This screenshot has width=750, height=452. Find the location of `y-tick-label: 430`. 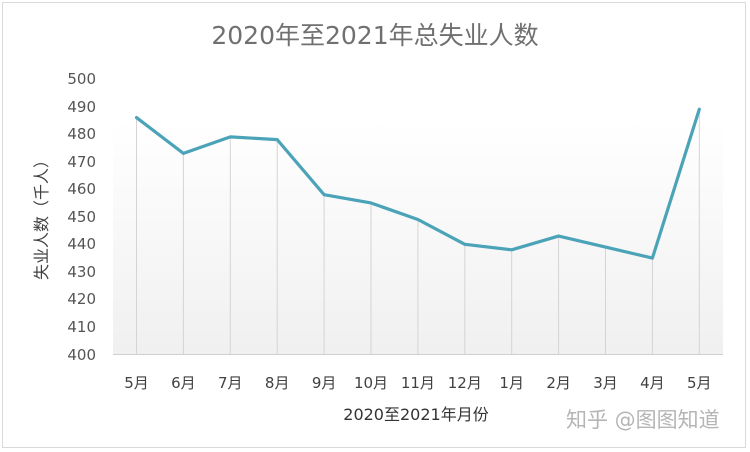

y-tick-label: 430 is located at coordinates (81, 271).